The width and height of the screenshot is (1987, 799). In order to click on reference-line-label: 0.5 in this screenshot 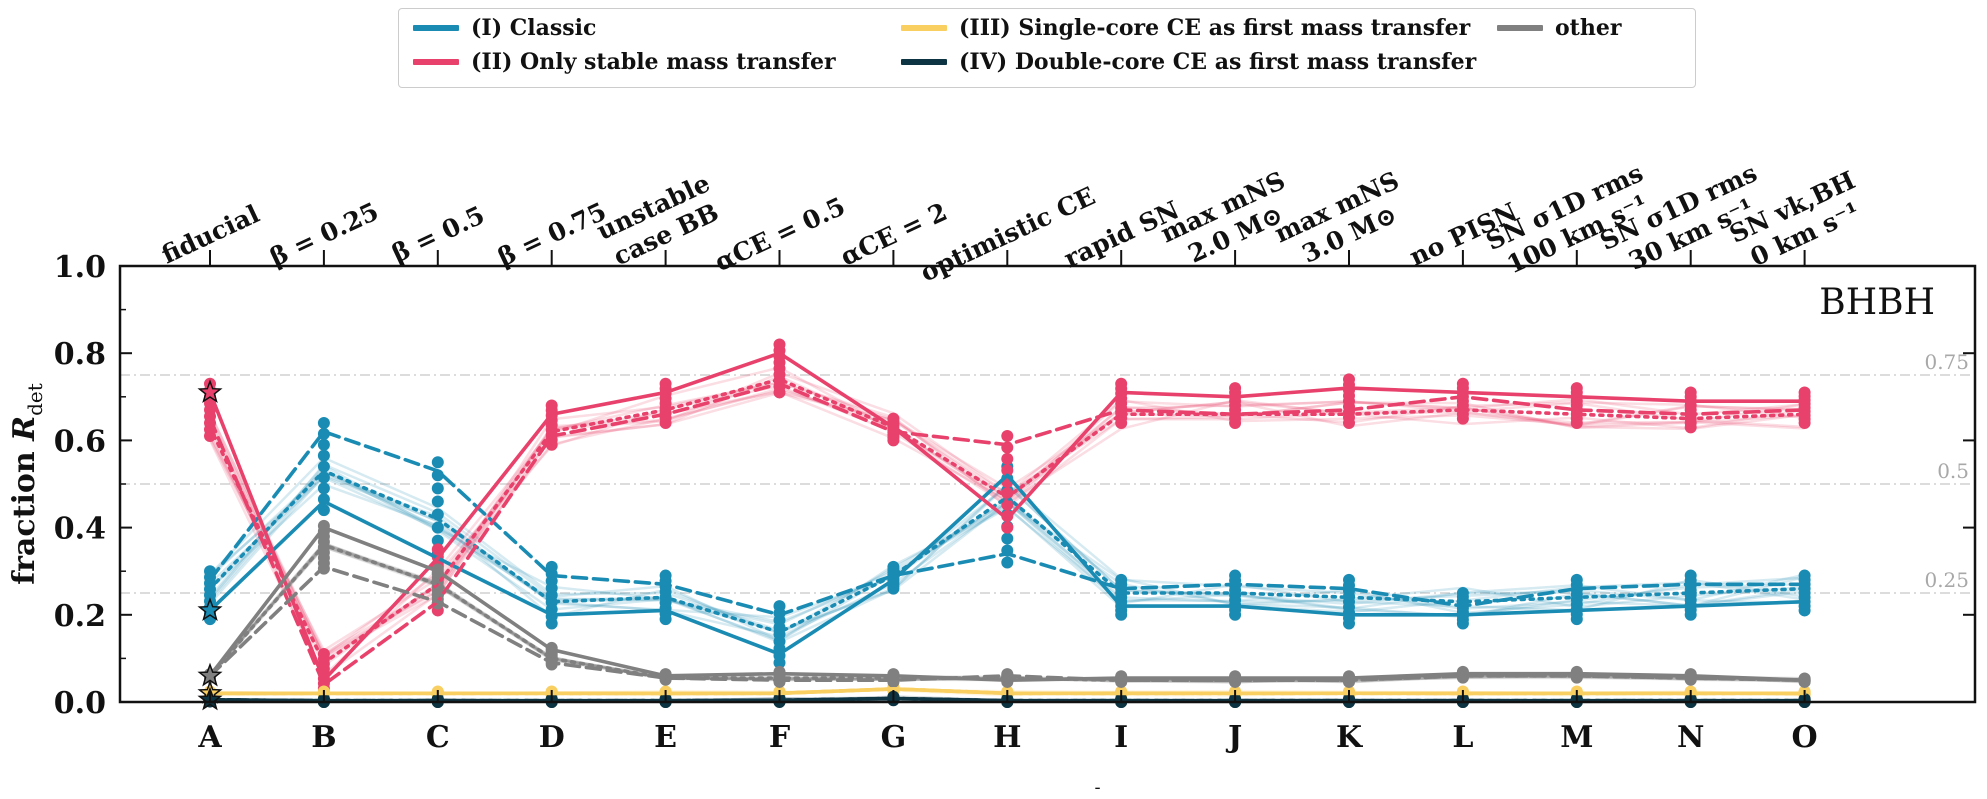, I will do `click(1953, 471)`.